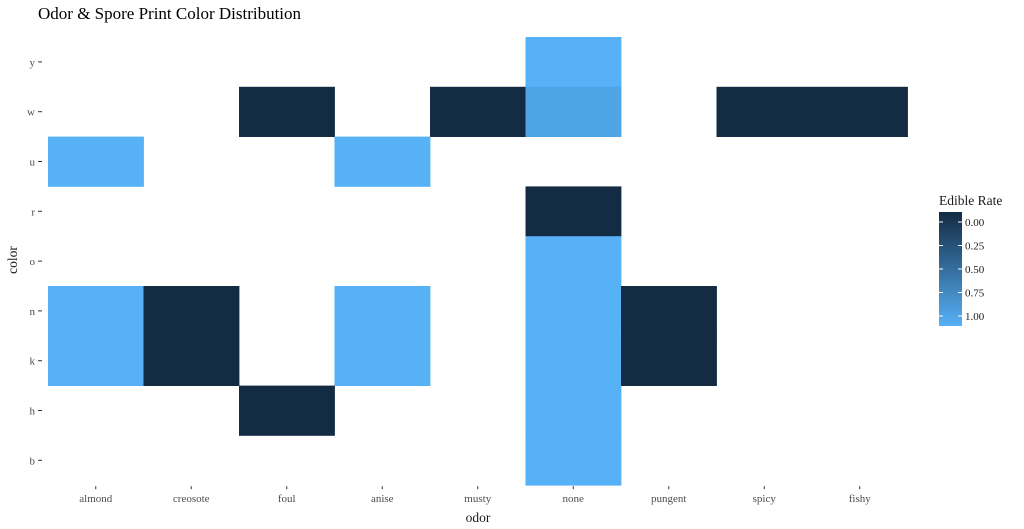 This screenshot has height=529, width=1024. Describe the element at coordinates (975, 317) in the screenshot. I see `legend-label-1.00: 1.00` at that location.